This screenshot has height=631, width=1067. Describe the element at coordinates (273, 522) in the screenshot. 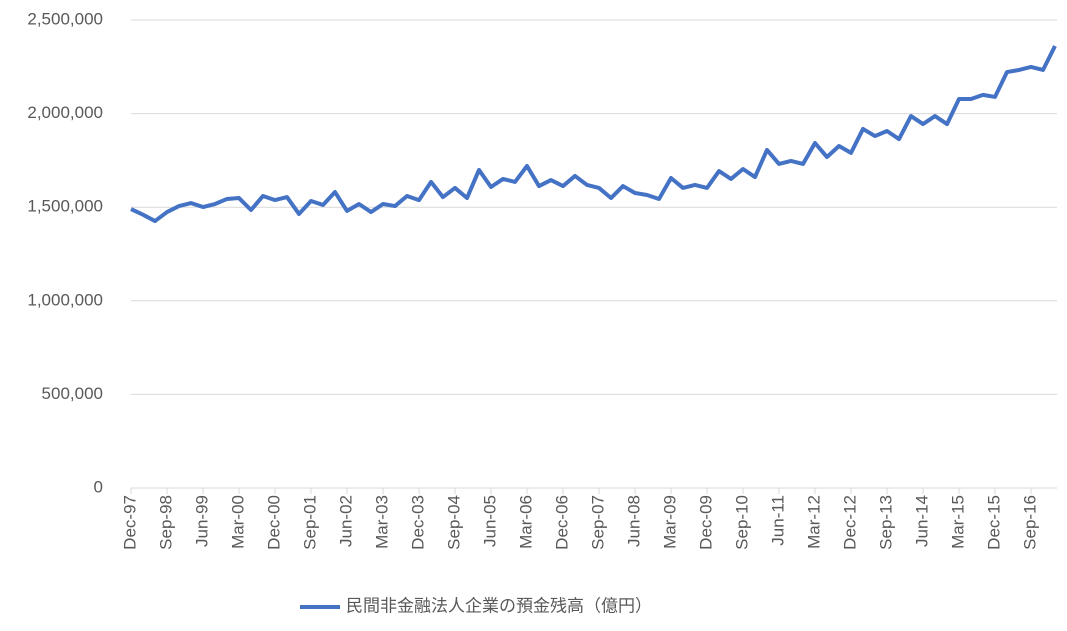

I see `x-tick-label: Dec-00` at that location.